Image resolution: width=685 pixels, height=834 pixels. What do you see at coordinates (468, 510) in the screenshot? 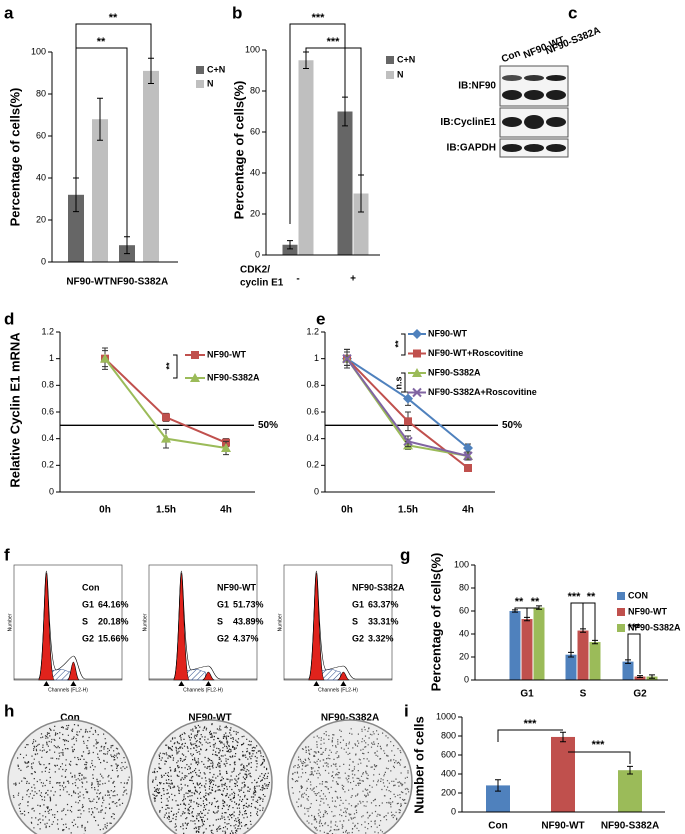
I see `x-tick-label: 4h` at bounding box center [468, 510].